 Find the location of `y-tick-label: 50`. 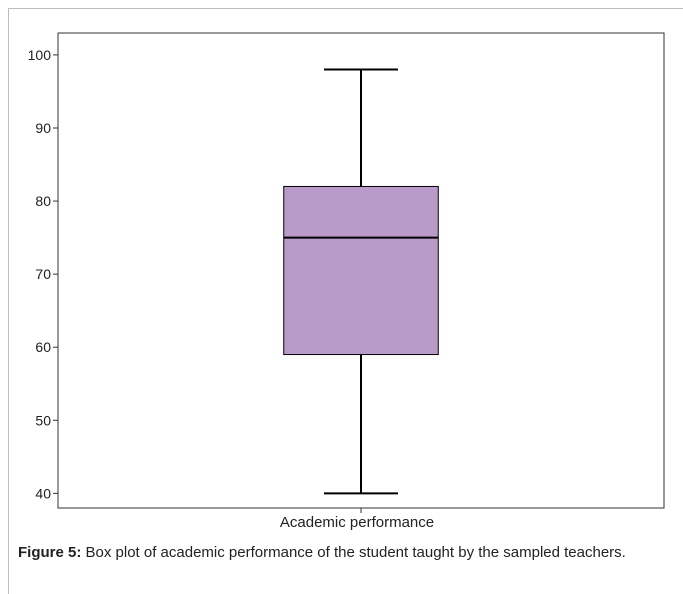

y-tick-label: 50 is located at coordinates (43, 420).